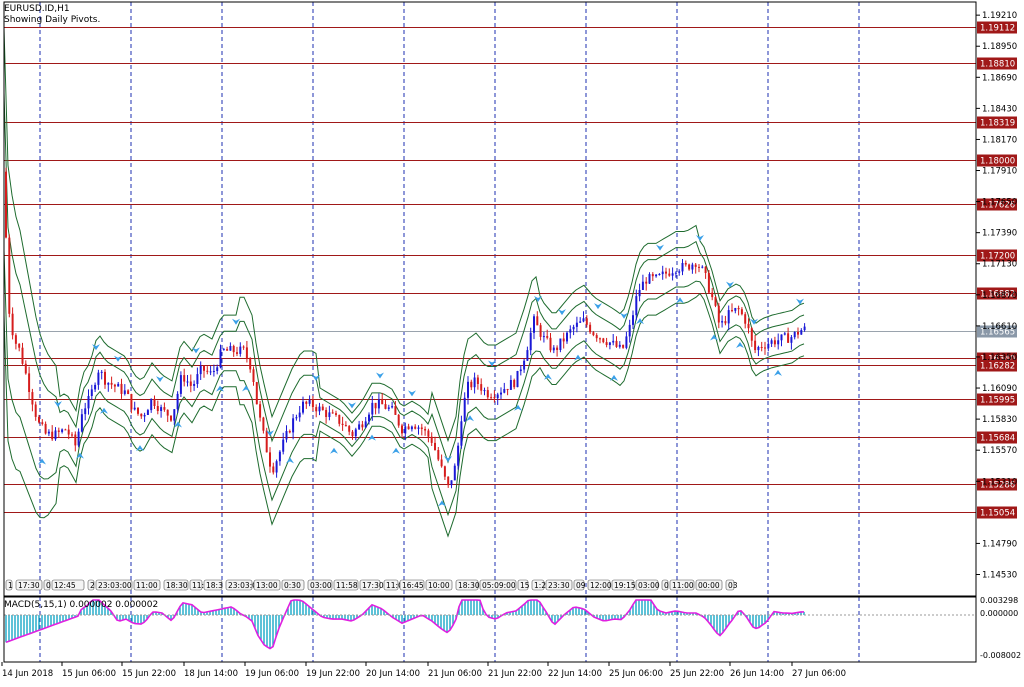  I want to click on time-axis-label: 27 Jun 06:00, so click(819, 674).